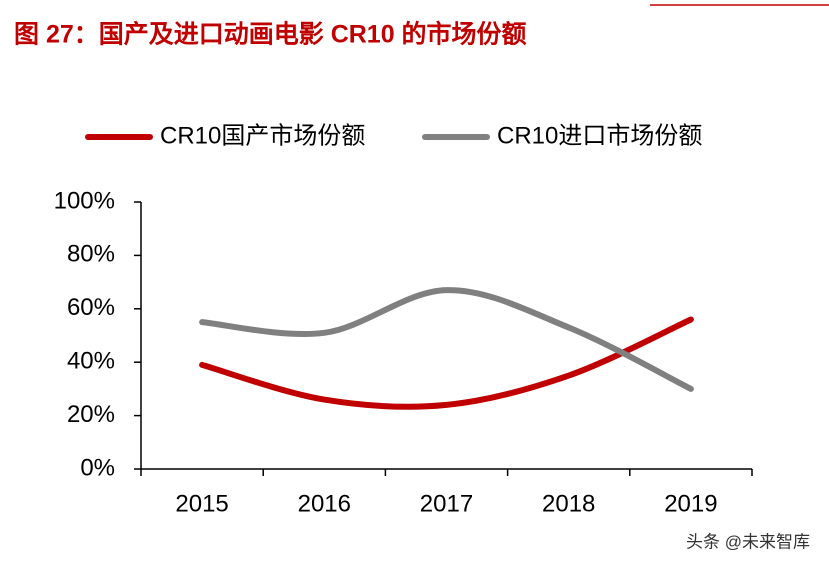 The width and height of the screenshot is (829, 568). Describe the element at coordinates (201, 503) in the screenshot. I see `x-tick-label: 2015` at that location.